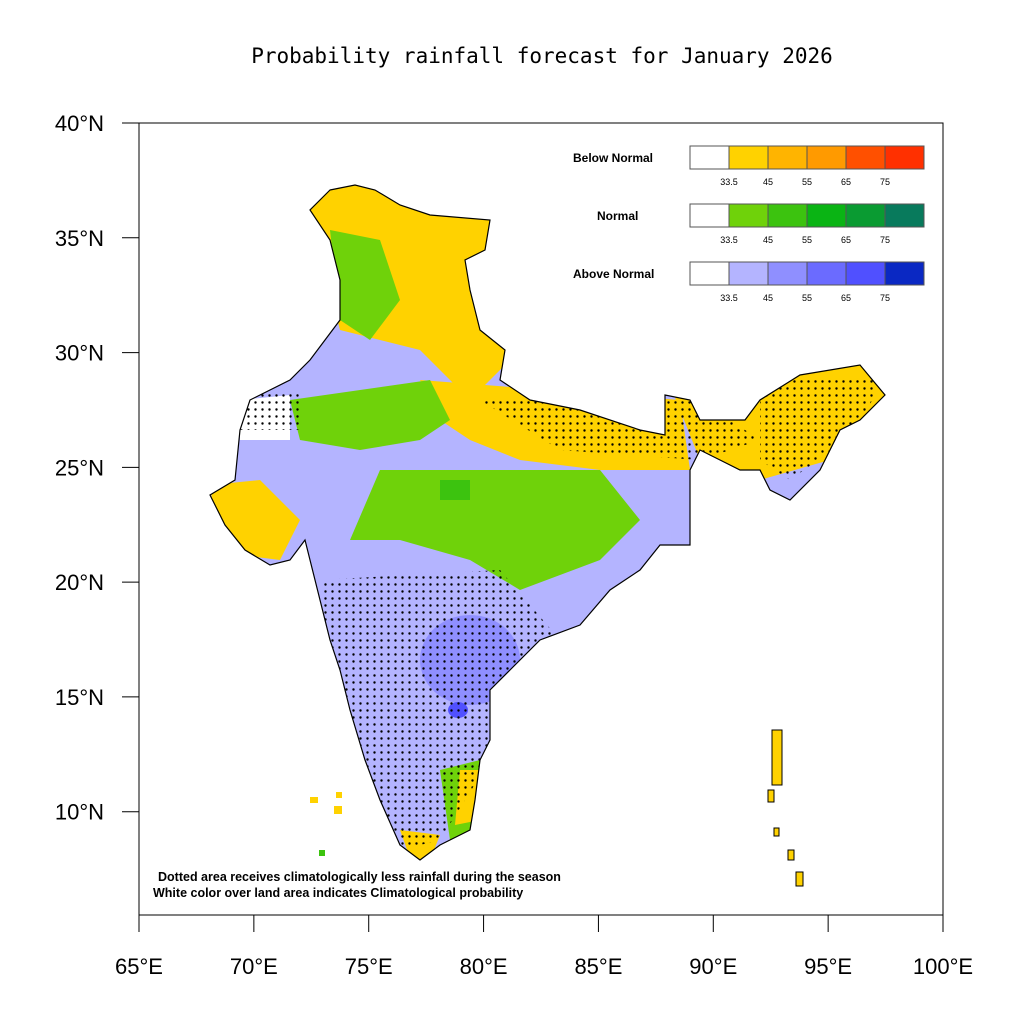 This screenshot has height=1024, width=1024. I want to click on lon-tick-label: 100°E, so click(943, 966).